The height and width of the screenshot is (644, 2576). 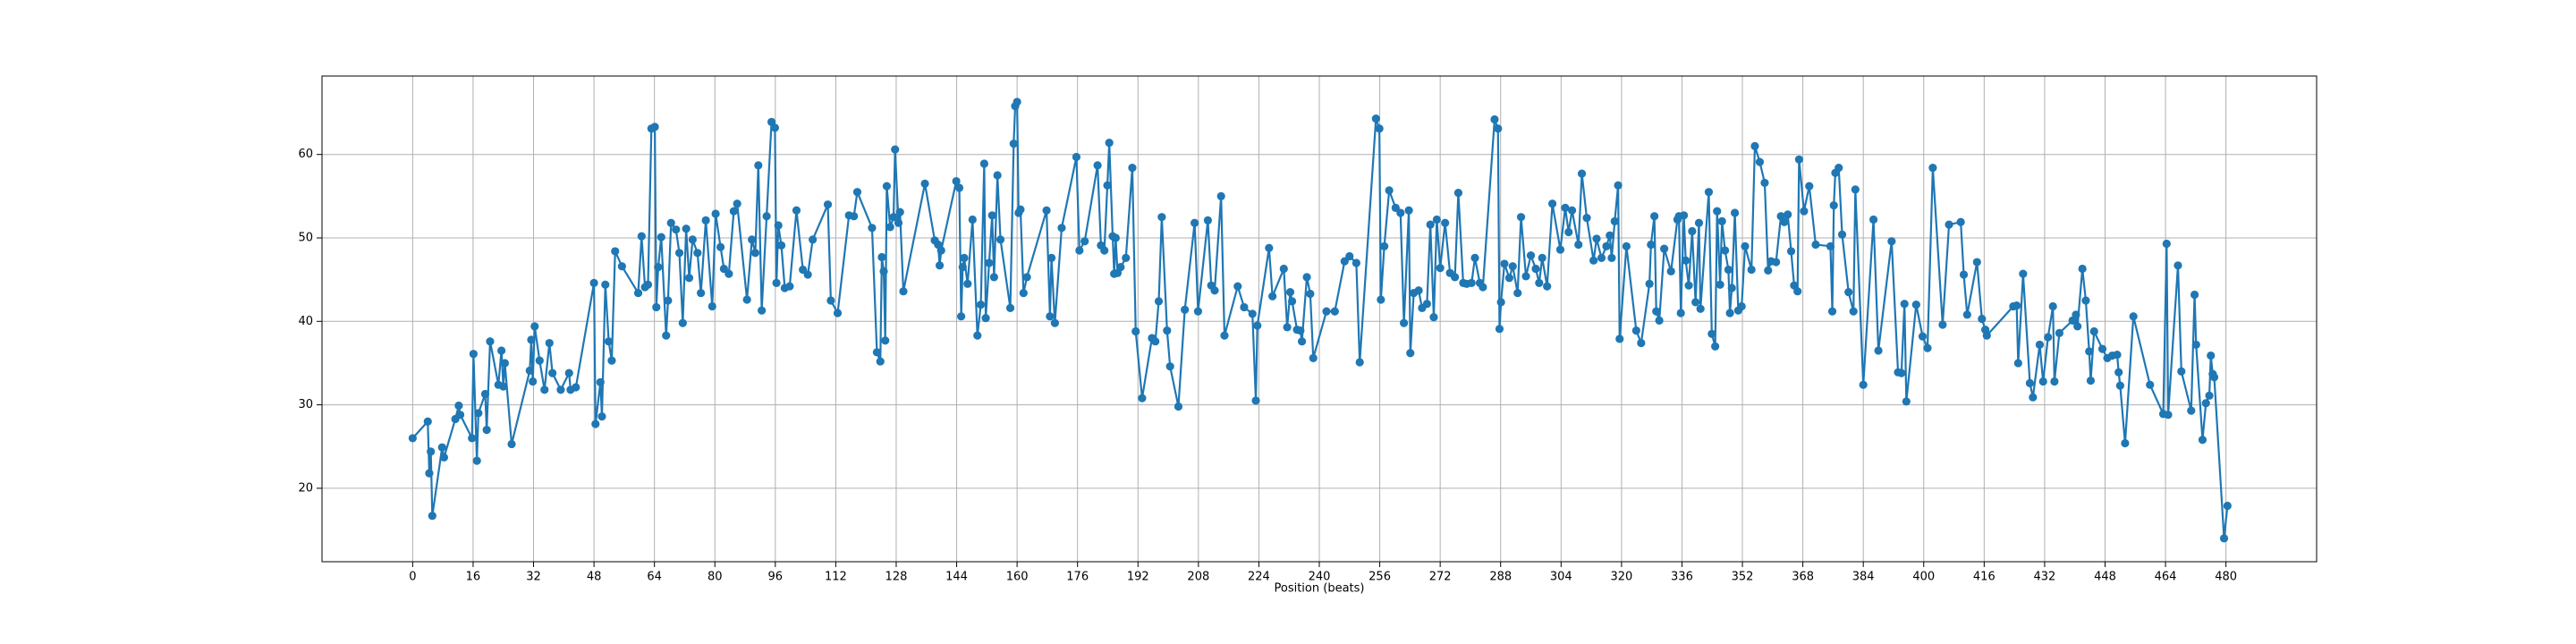 What do you see at coordinates (1198, 577) in the screenshot?
I see `x-tick-label: 208` at bounding box center [1198, 577].